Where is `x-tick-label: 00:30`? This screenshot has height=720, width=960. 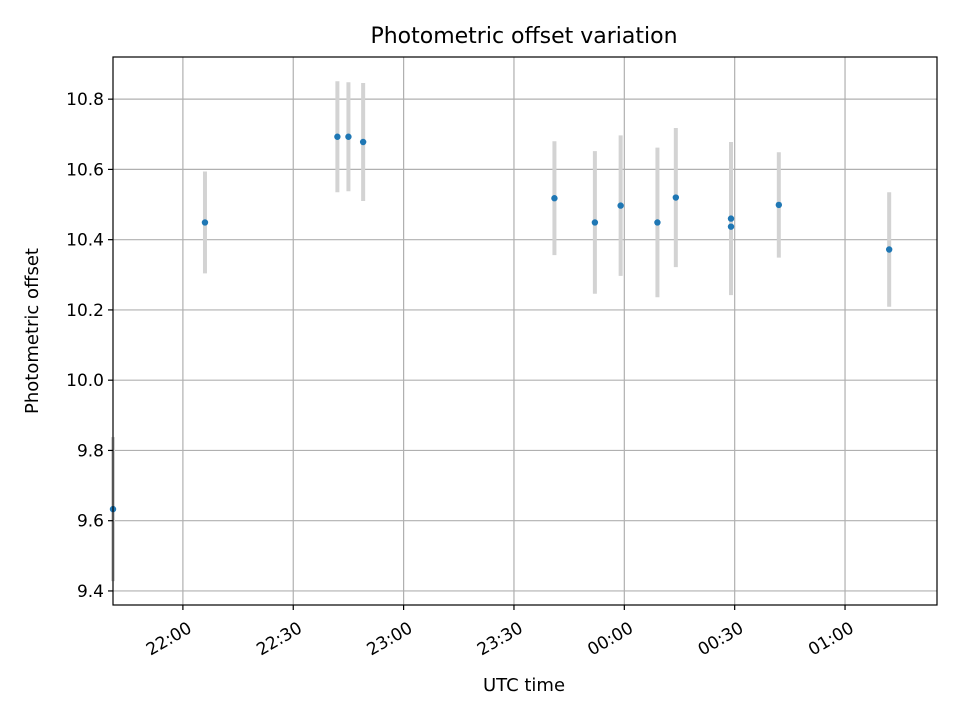
x-tick-label: 00:30 is located at coordinates (721, 639).